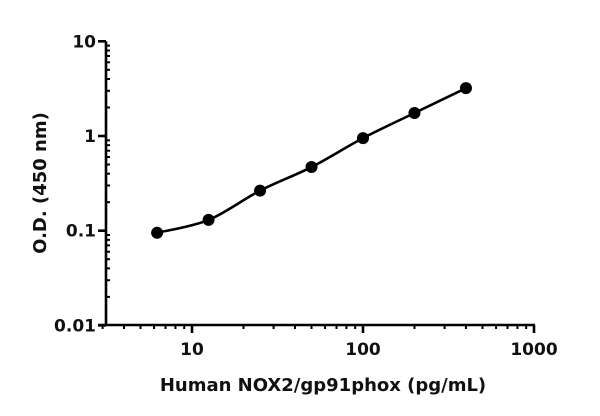 The width and height of the screenshot is (600, 416). Describe the element at coordinates (75, 326) in the screenshot. I see `y-tick-label: 0.01` at that location.